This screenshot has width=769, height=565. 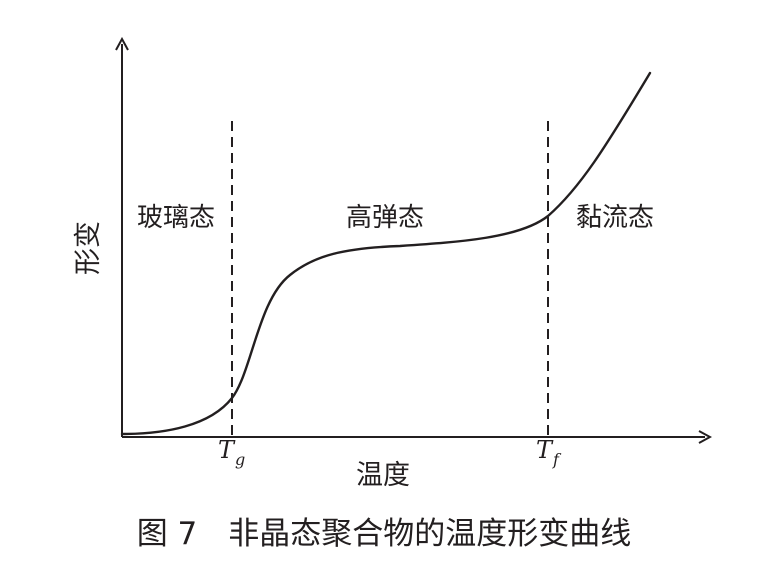 I want to click on x-axis-label: 温度, so click(x=383, y=475).